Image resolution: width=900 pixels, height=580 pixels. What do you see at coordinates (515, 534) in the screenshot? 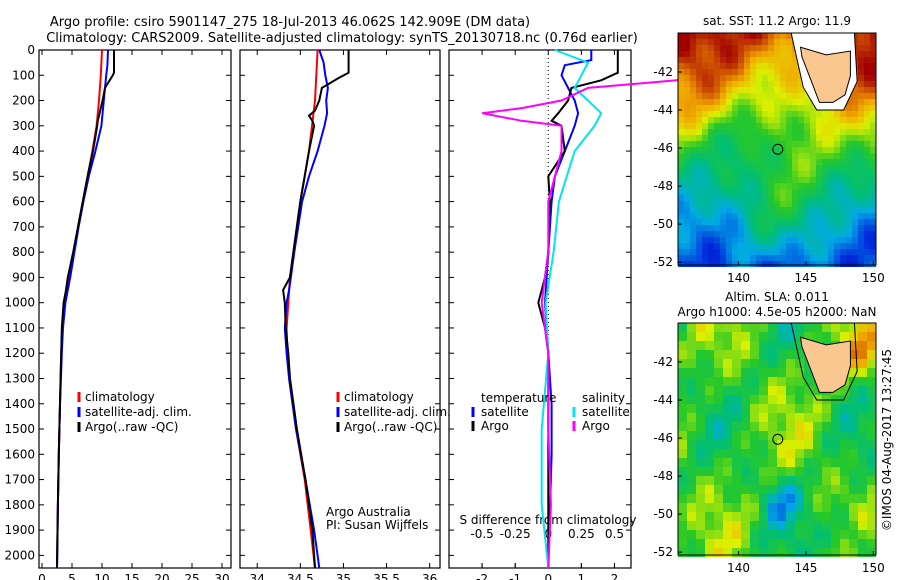
I see `x2-tick-label: -0.25` at bounding box center [515, 534].